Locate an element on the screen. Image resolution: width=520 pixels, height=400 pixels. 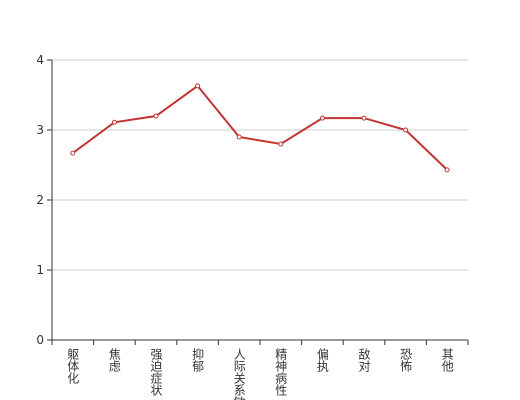
x-tick-label: 焦虑 is located at coordinates (114, 360).